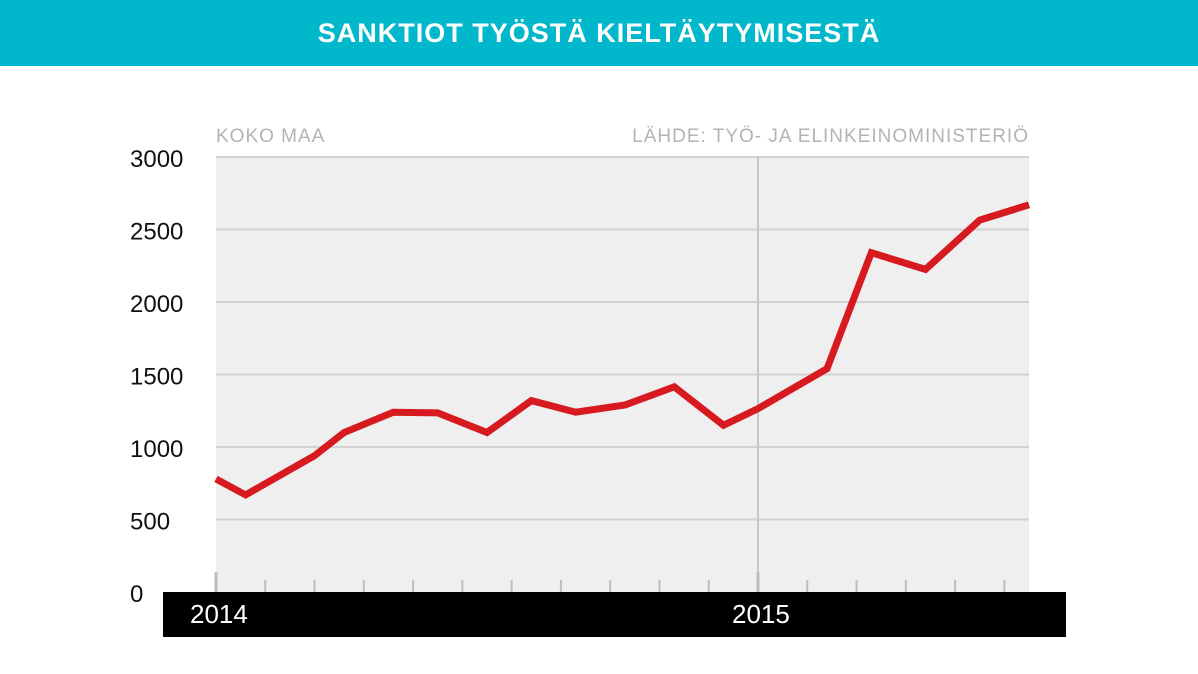  I want to click on x-year-label: 2015, so click(761, 614).